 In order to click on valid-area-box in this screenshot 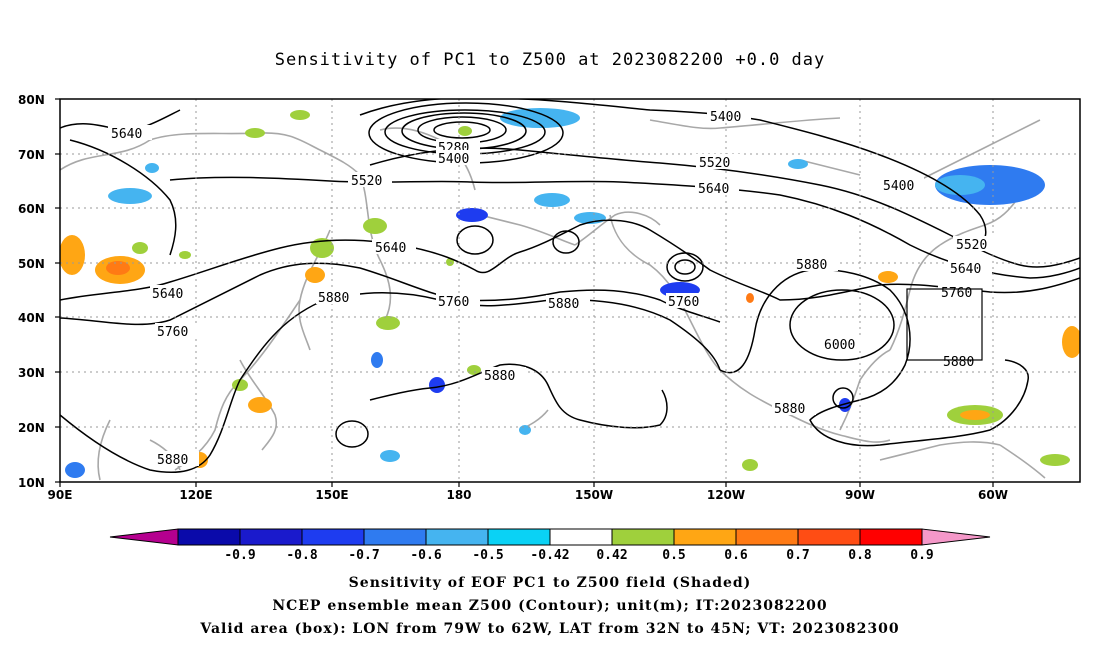, I will do `click(944, 324)`.